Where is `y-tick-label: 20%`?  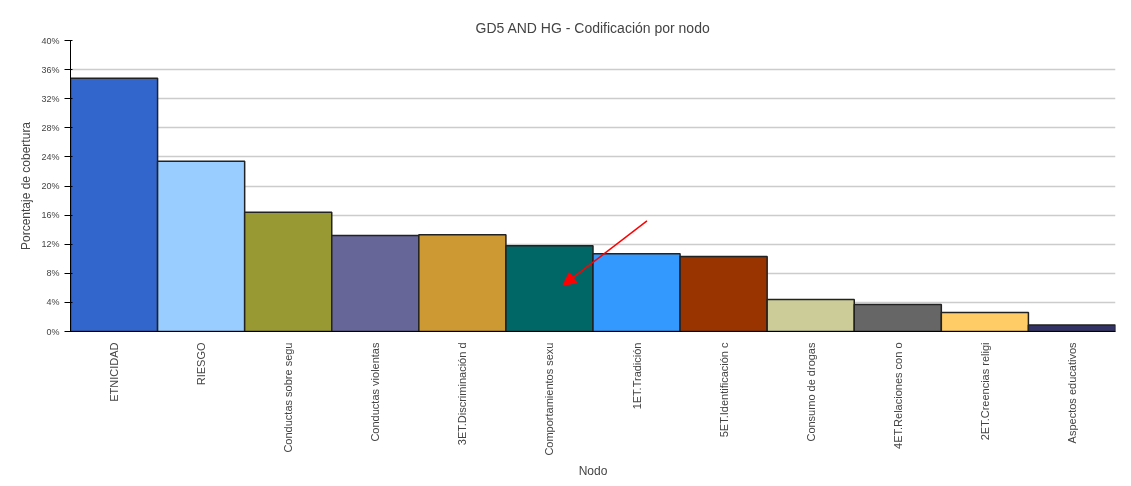 y-tick-label: 20% is located at coordinates (50, 186).